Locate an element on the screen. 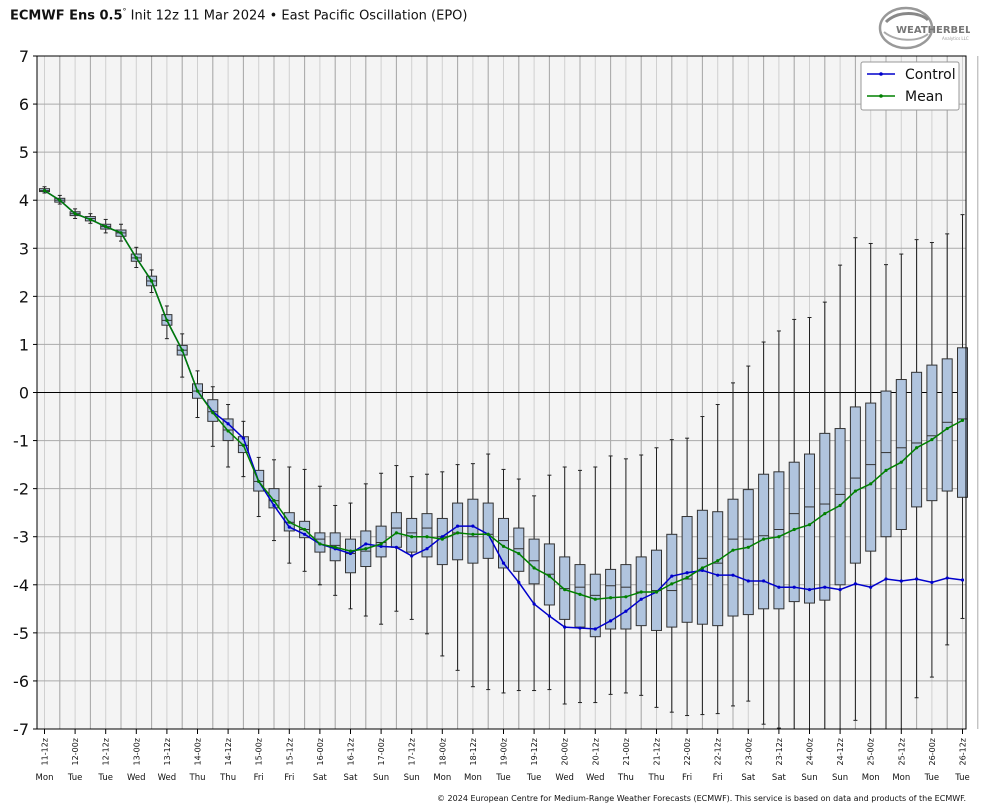 The width and height of the screenshot is (984, 808). x-day-label: Sat is located at coordinates (320, 778).